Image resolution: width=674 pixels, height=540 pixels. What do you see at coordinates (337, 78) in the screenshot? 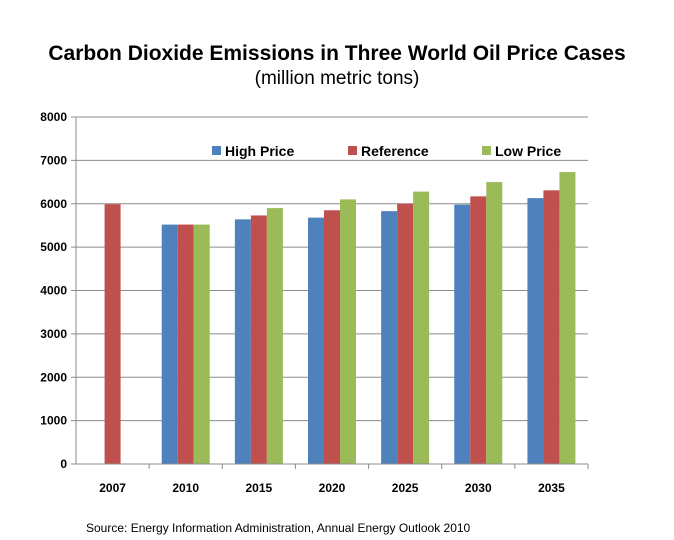
I see `chart-subtitle: (million metric tons)` at bounding box center [337, 78].